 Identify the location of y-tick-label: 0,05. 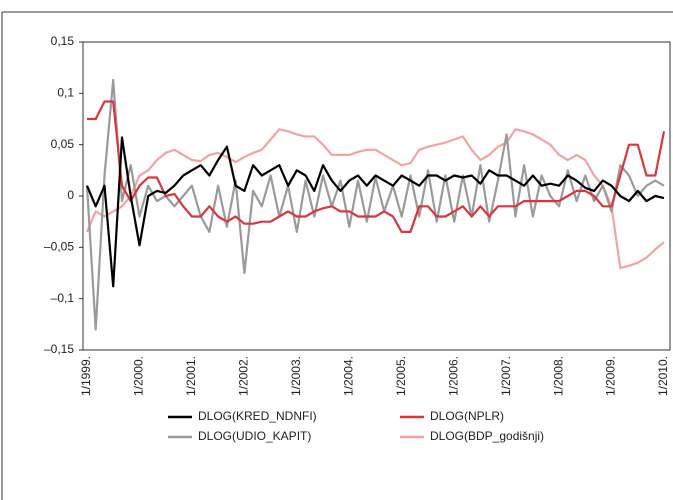
(63, 144).